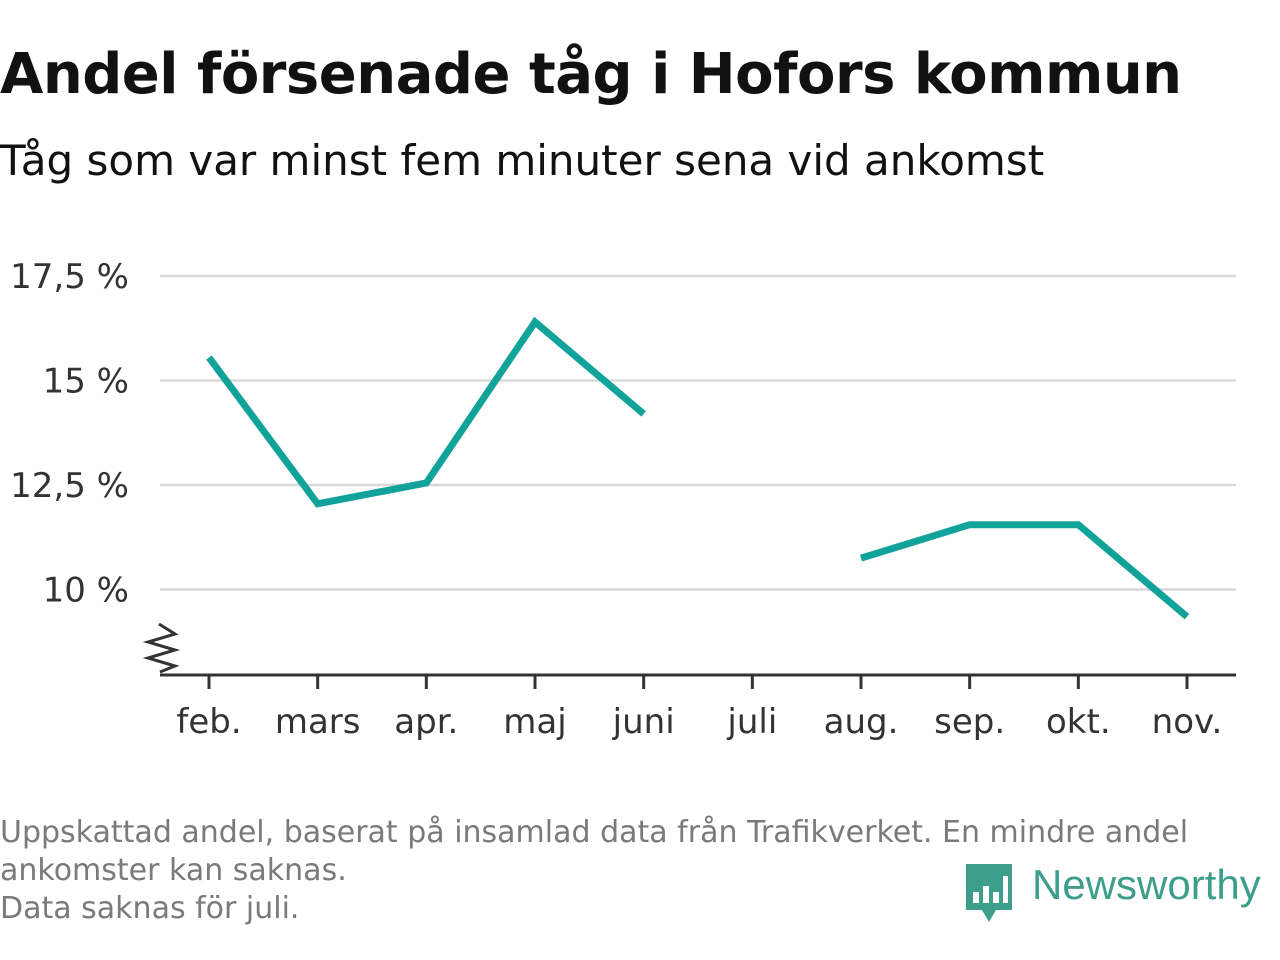  What do you see at coordinates (643, 722) in the screenshot?
I see `x-tick-label: juni` at bounding box center [643, 722].